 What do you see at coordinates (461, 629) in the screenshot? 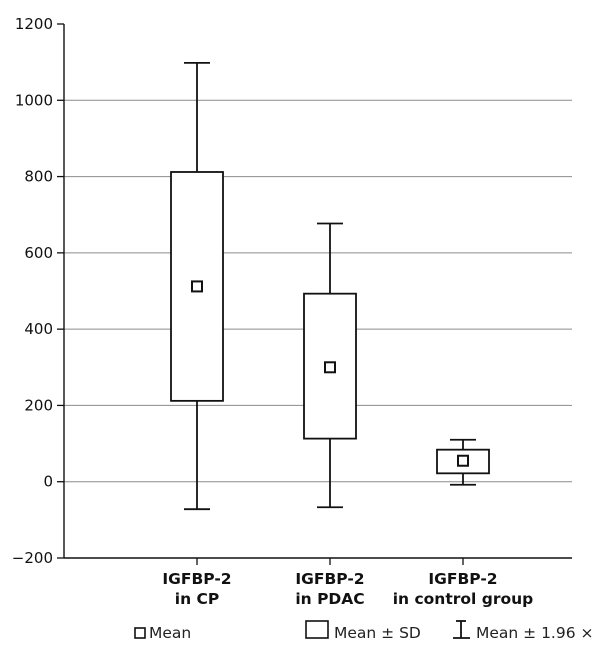
I see `legend-whisker-icon` at bounding box center [461, 629].